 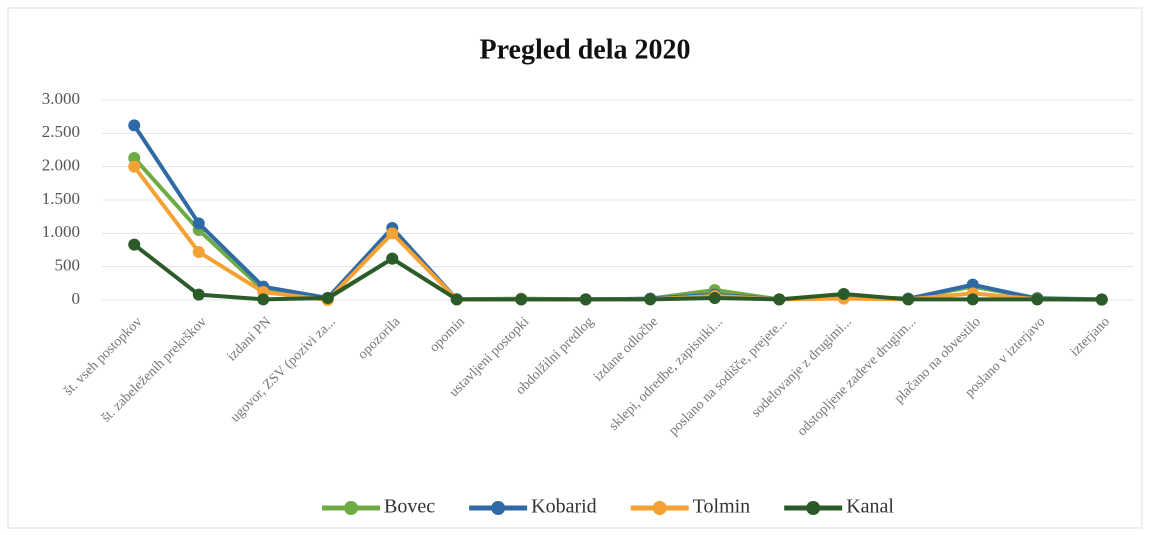 What do you see at coordinates (379, 338) in the screenshot?
I see `x-tick-label: opozorila` at bounding box center [379, 338].